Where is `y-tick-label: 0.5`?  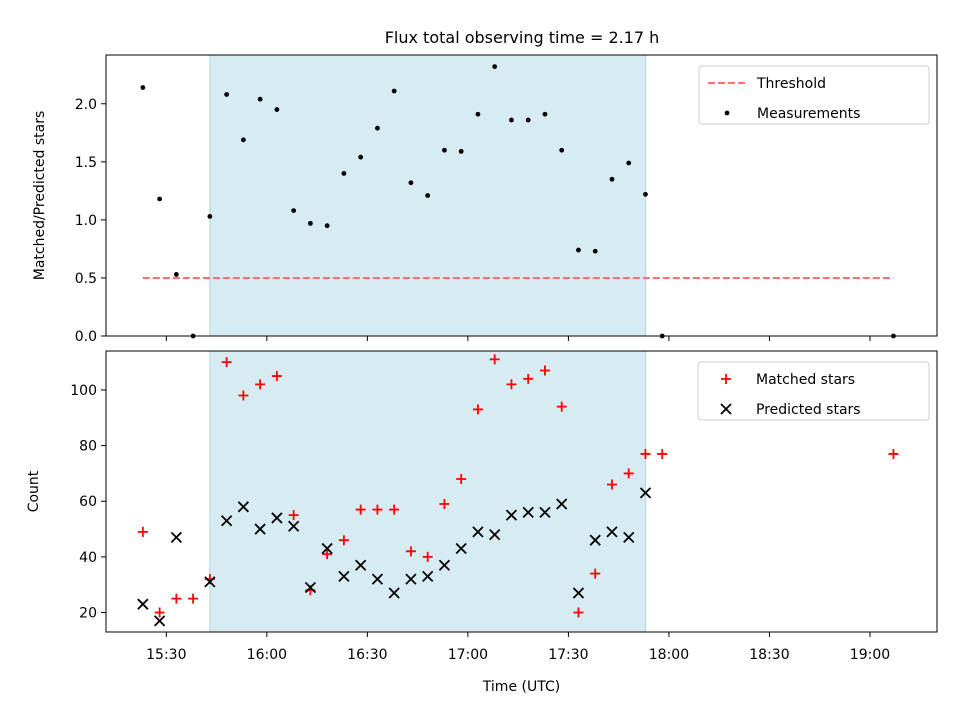 y-tick-label: 0.5 is located at coordinates (86, 279).